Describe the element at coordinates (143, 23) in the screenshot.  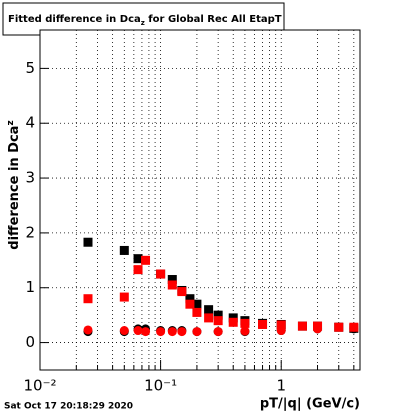
I see `title-sub: z` at that location.